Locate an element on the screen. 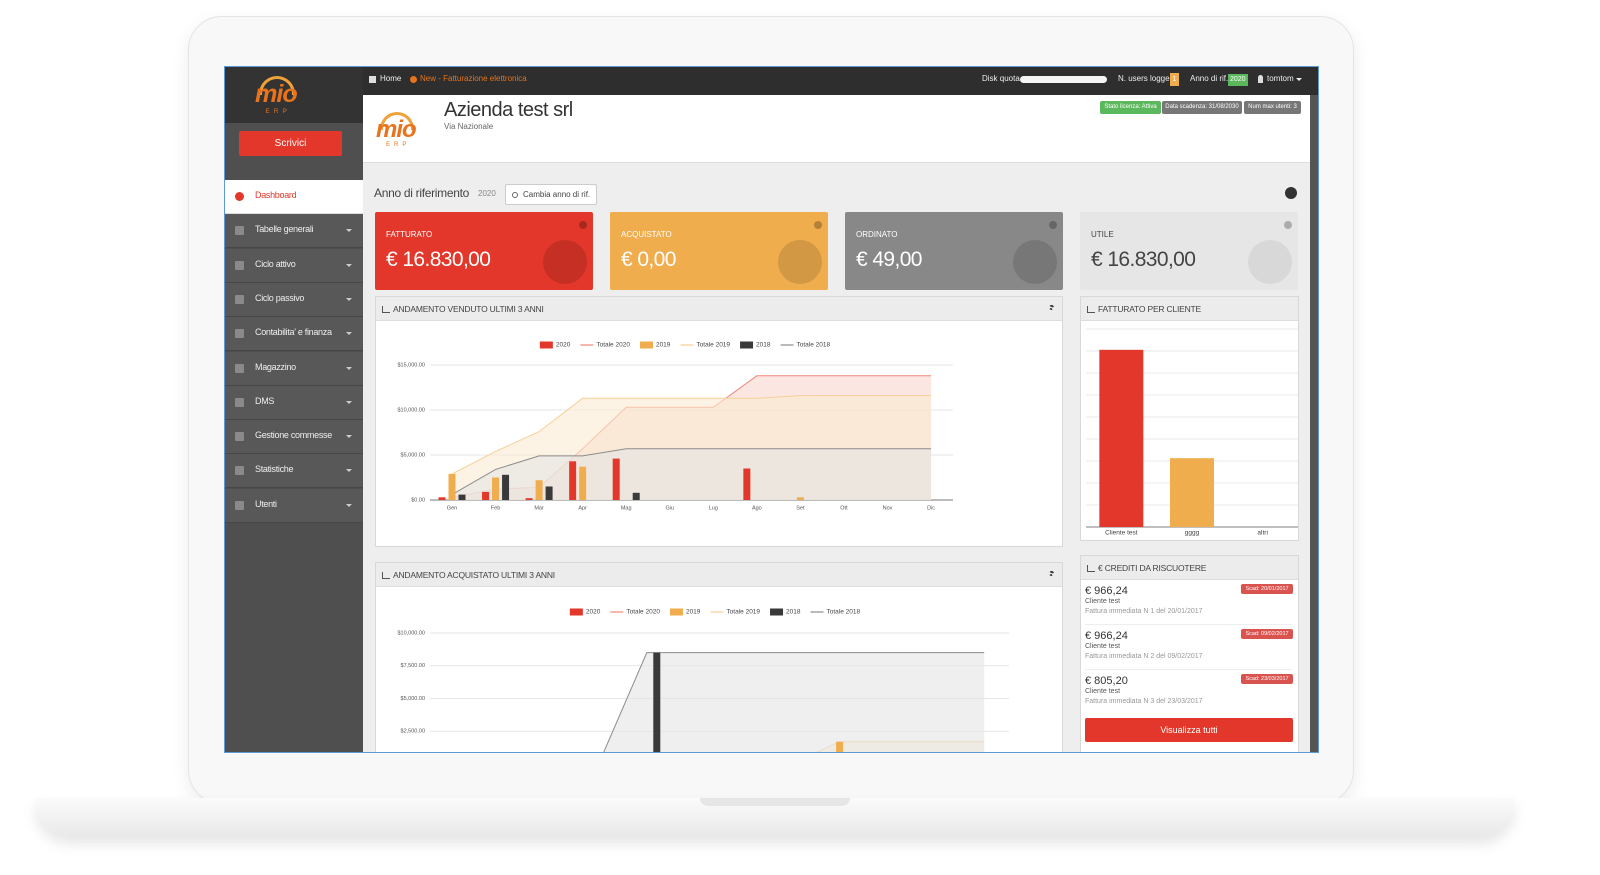  year-label: Anno di rif. is located at coordinates (1209, 78).